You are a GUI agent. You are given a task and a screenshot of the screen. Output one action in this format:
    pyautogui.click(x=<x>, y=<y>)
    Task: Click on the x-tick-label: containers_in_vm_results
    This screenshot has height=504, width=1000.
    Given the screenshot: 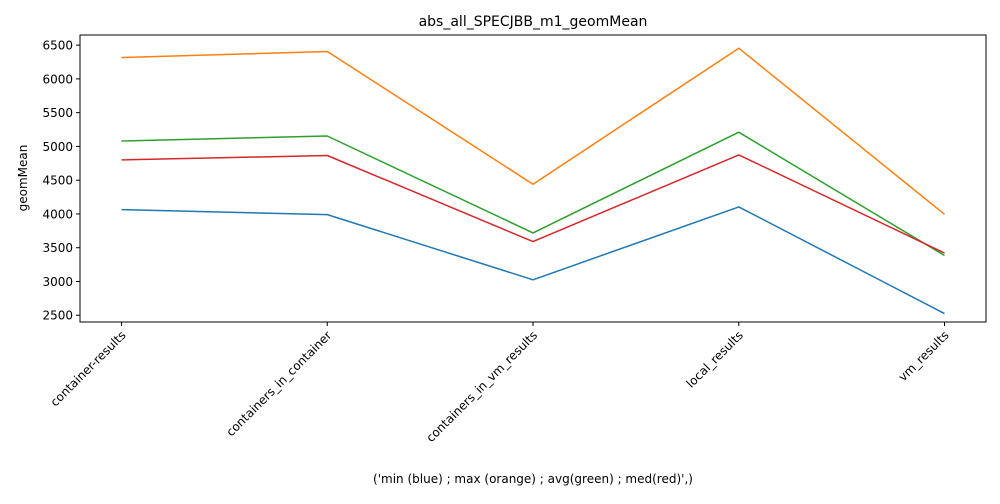 What is the action you would take?
    pyautogui.click(x=481, y=386)
    